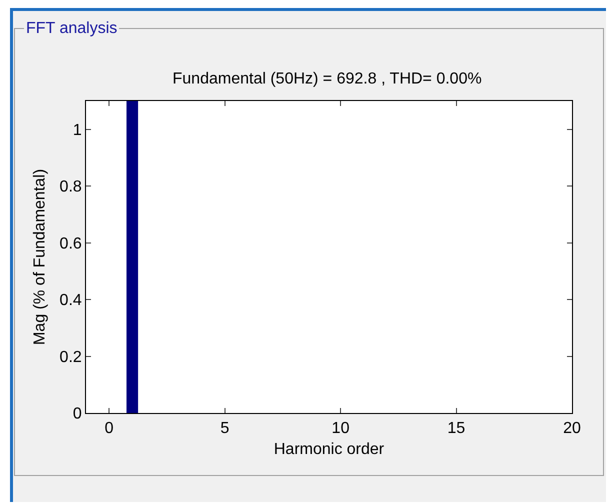  I want to click on x-axis-title: Harmonic order, so click(329, 449).